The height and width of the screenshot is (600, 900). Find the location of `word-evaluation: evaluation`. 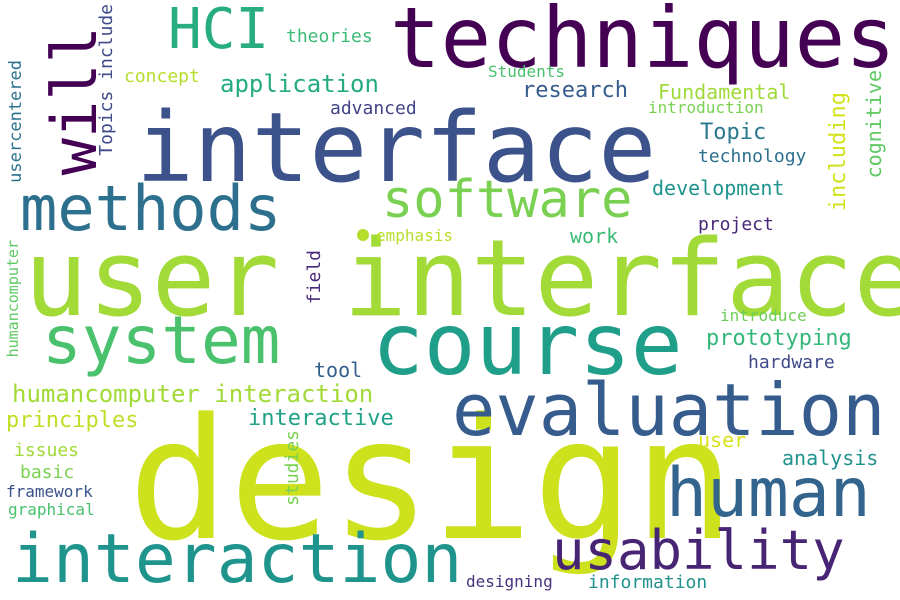

word-evaluation: evaluation is located at coordinates (669, 410).